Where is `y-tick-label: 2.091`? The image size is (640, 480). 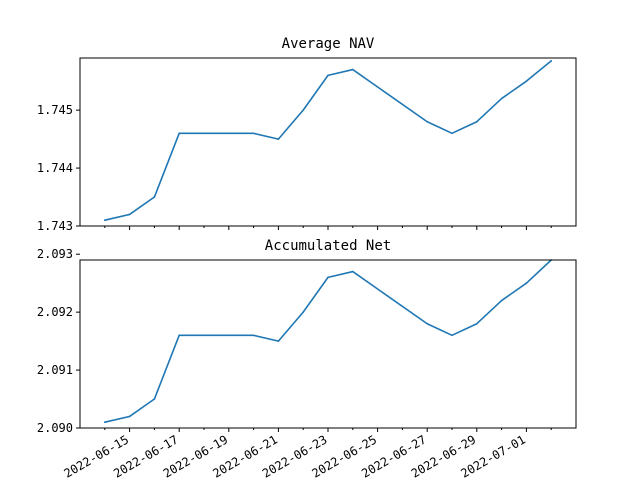
y-tick-label: 2.091 is located at coordinates (55, 370).